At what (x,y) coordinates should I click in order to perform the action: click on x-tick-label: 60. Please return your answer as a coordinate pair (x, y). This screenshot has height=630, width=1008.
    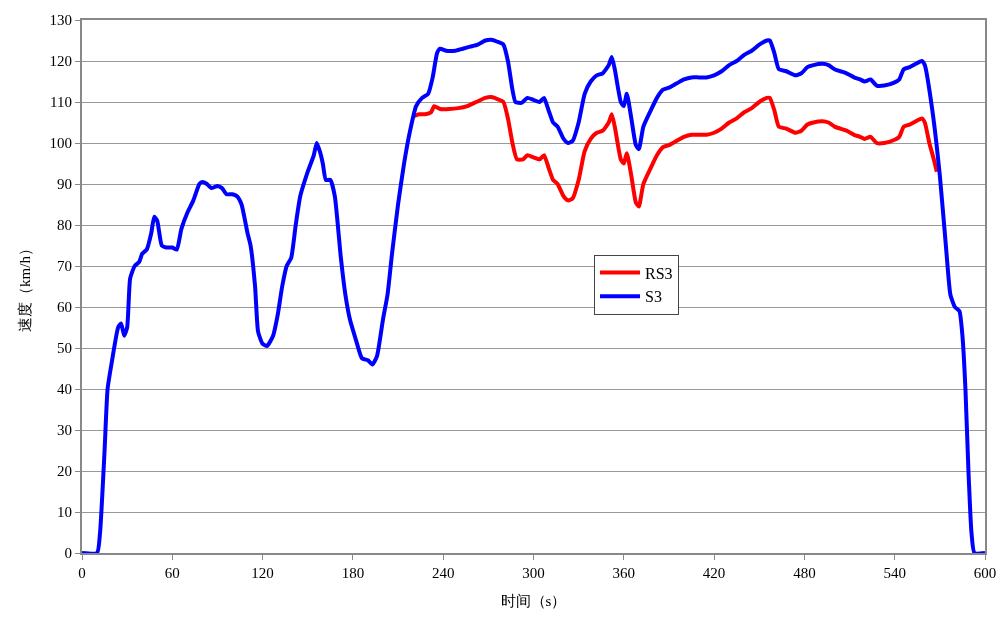
    Looking at the image, I should click on (172, 573).